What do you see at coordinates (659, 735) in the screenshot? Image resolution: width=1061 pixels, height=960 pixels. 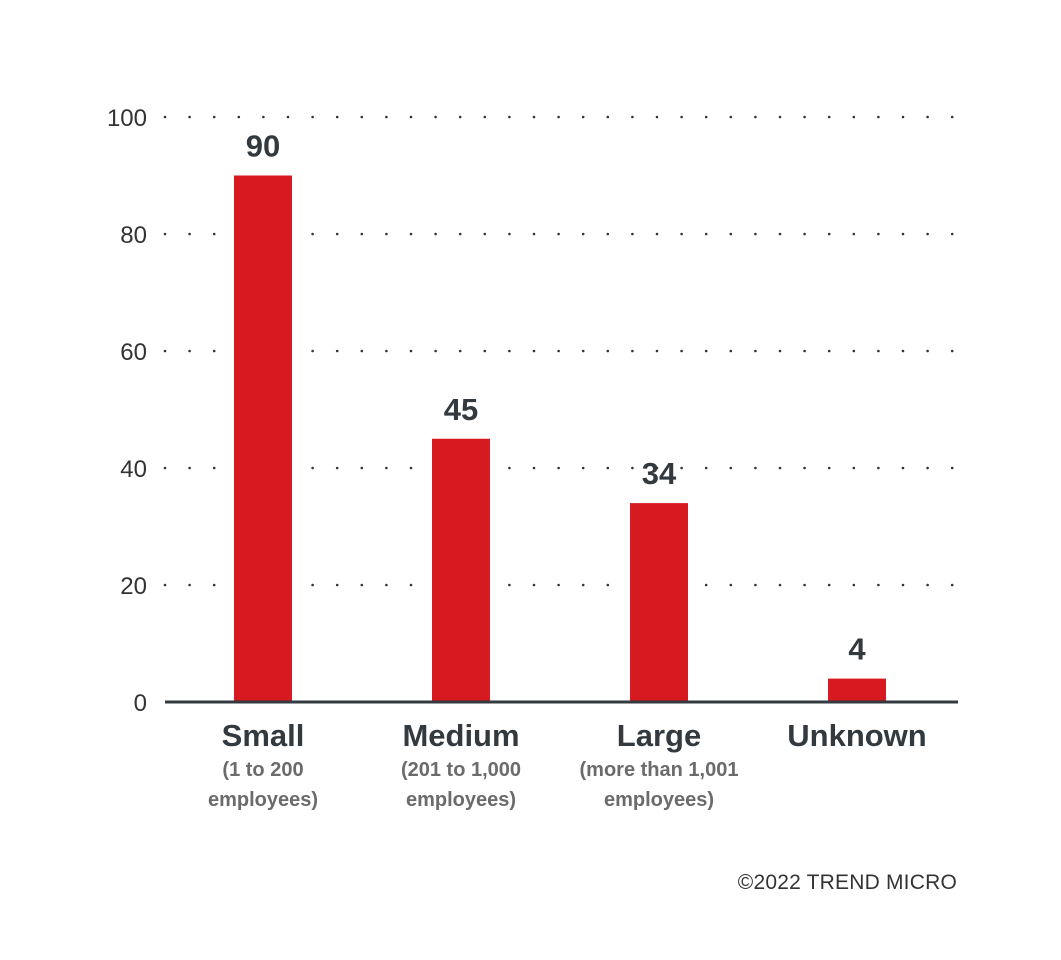 I see `x-category-label: Large` at bounding box center [659, 735].